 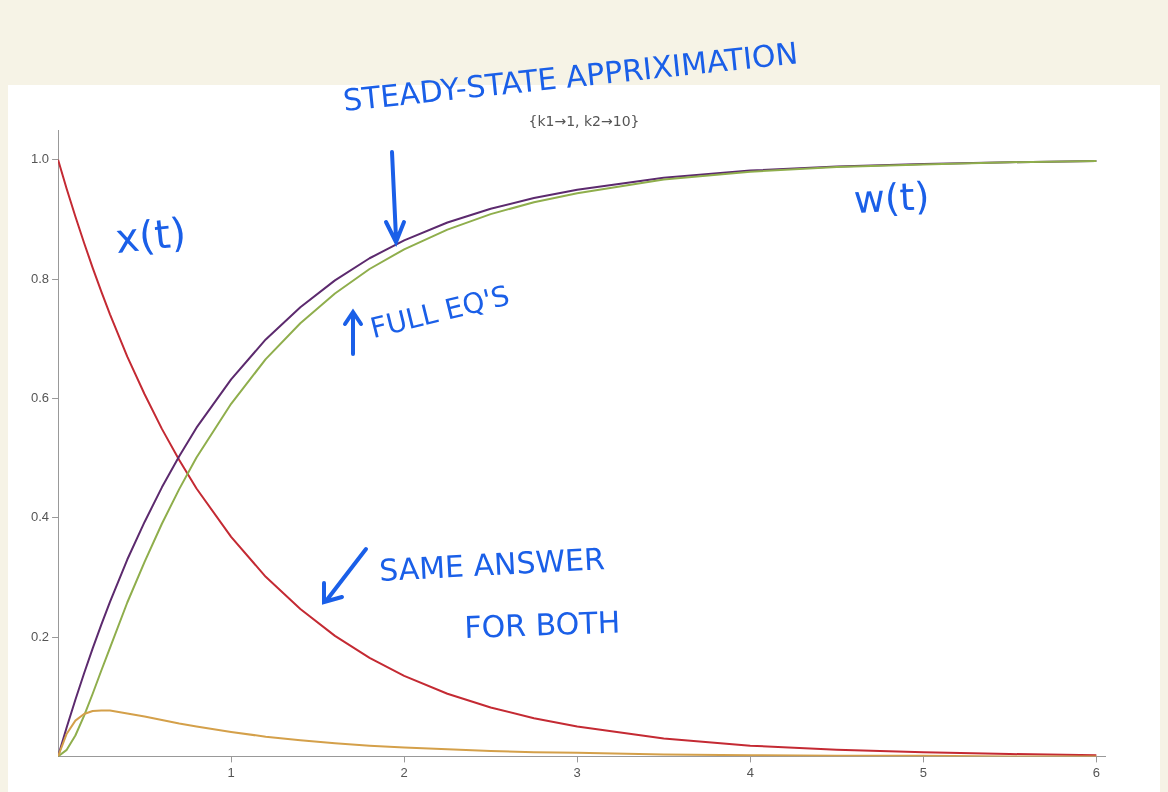 What do you see at coordinates (492, 564) in the screenshot?
I see `annotation: SAME ANSWER` at bounding box center [492, 564].